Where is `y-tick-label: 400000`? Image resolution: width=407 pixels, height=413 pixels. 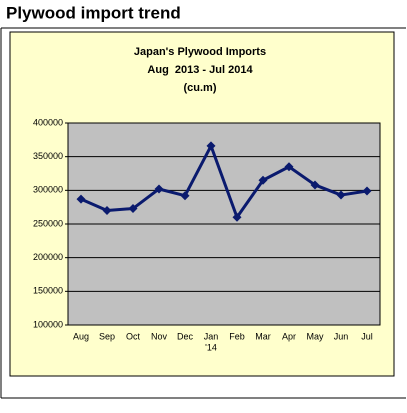 y-tick-label: 400000 is located at coordinates (48, 122).